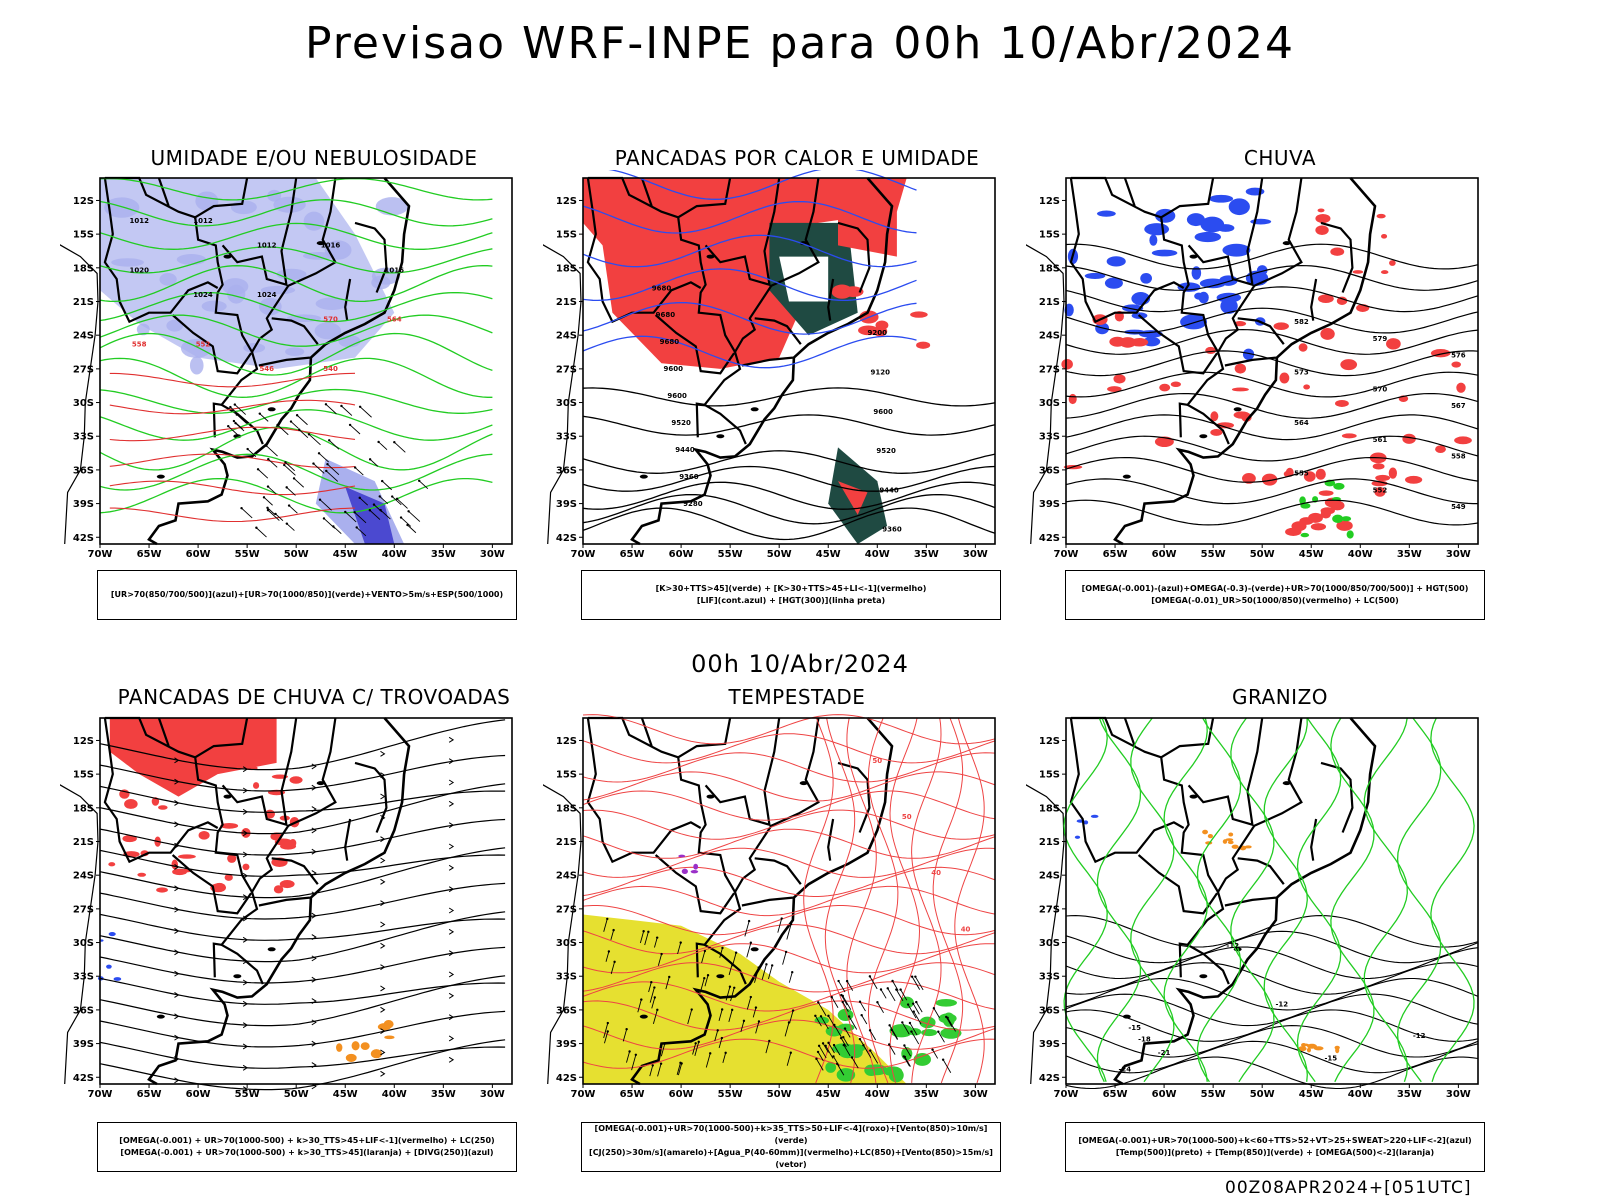  I want to click on contour-label: 552, so click(203, 344).